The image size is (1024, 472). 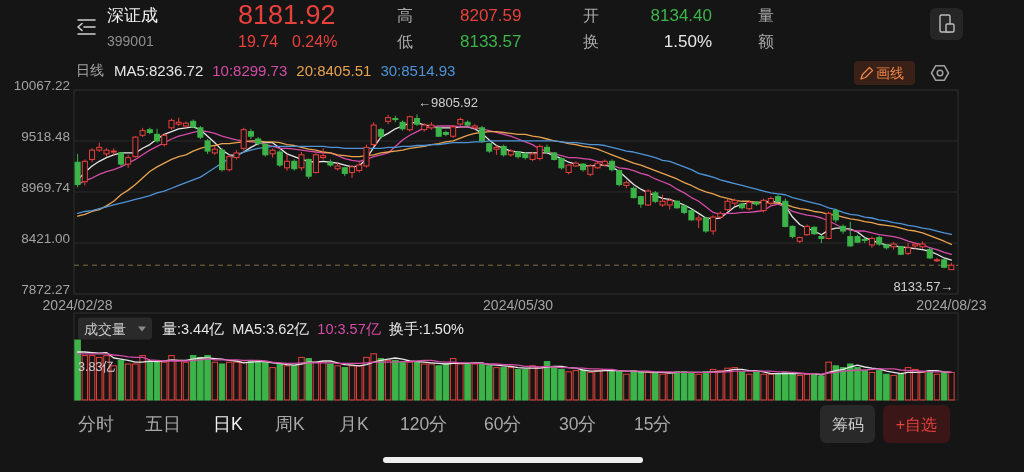 What do you see at coordinates (132, 15) in the screenshot?
I see `title: 深证成` at bounding box center [132, 15].